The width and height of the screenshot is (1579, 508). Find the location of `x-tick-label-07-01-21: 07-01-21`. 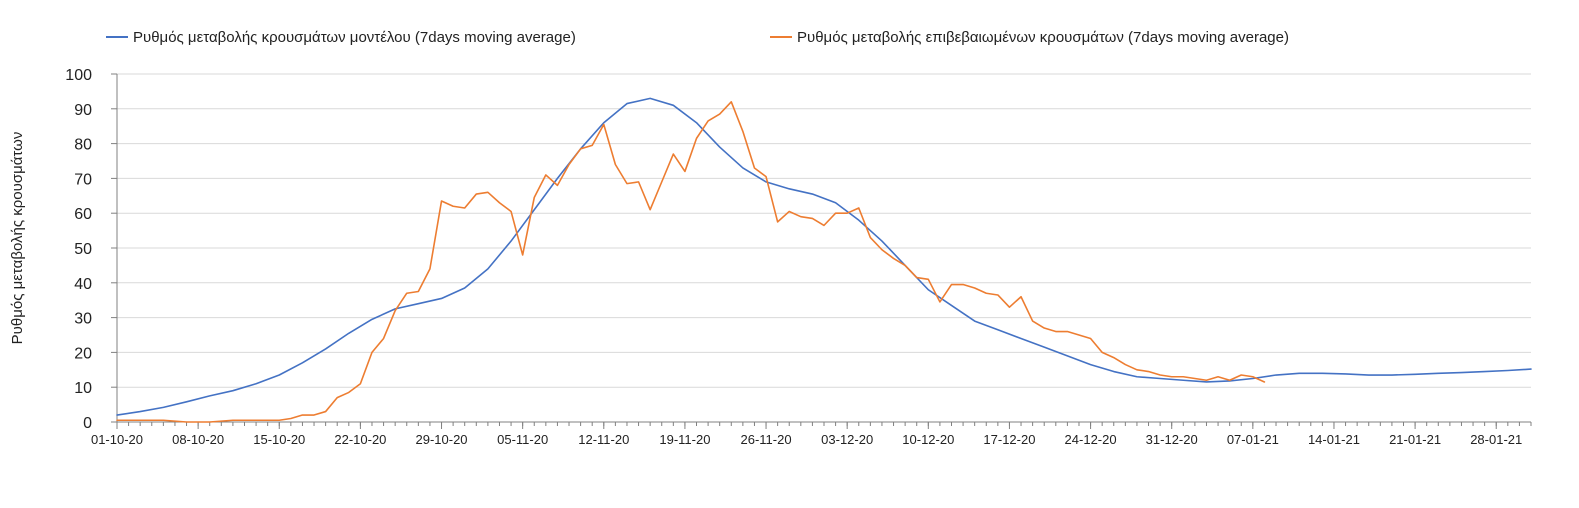

x-tick-label-07-01-21: 07-01-21 is located at coordinates (1253, 439).